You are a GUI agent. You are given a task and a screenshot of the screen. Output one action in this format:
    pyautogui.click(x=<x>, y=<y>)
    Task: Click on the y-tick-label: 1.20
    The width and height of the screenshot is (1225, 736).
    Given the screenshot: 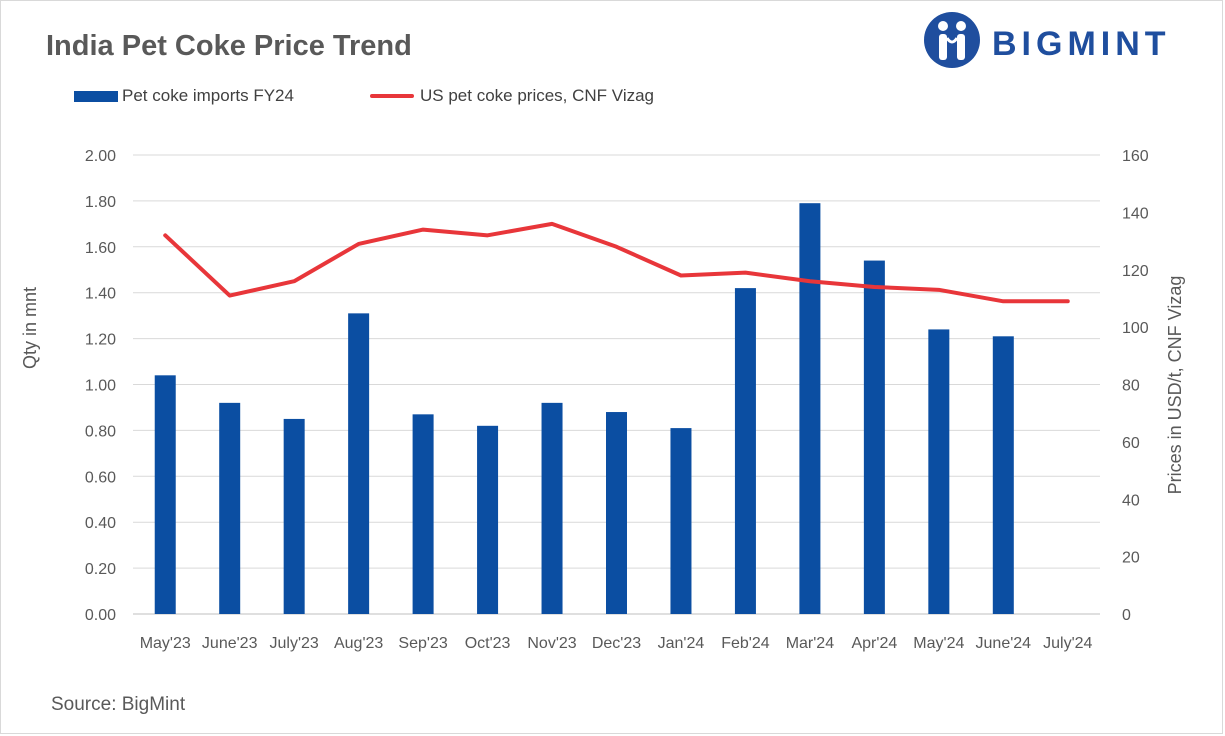 What is the action you would take?
    pyautogui.click(x=100, y=340)
    